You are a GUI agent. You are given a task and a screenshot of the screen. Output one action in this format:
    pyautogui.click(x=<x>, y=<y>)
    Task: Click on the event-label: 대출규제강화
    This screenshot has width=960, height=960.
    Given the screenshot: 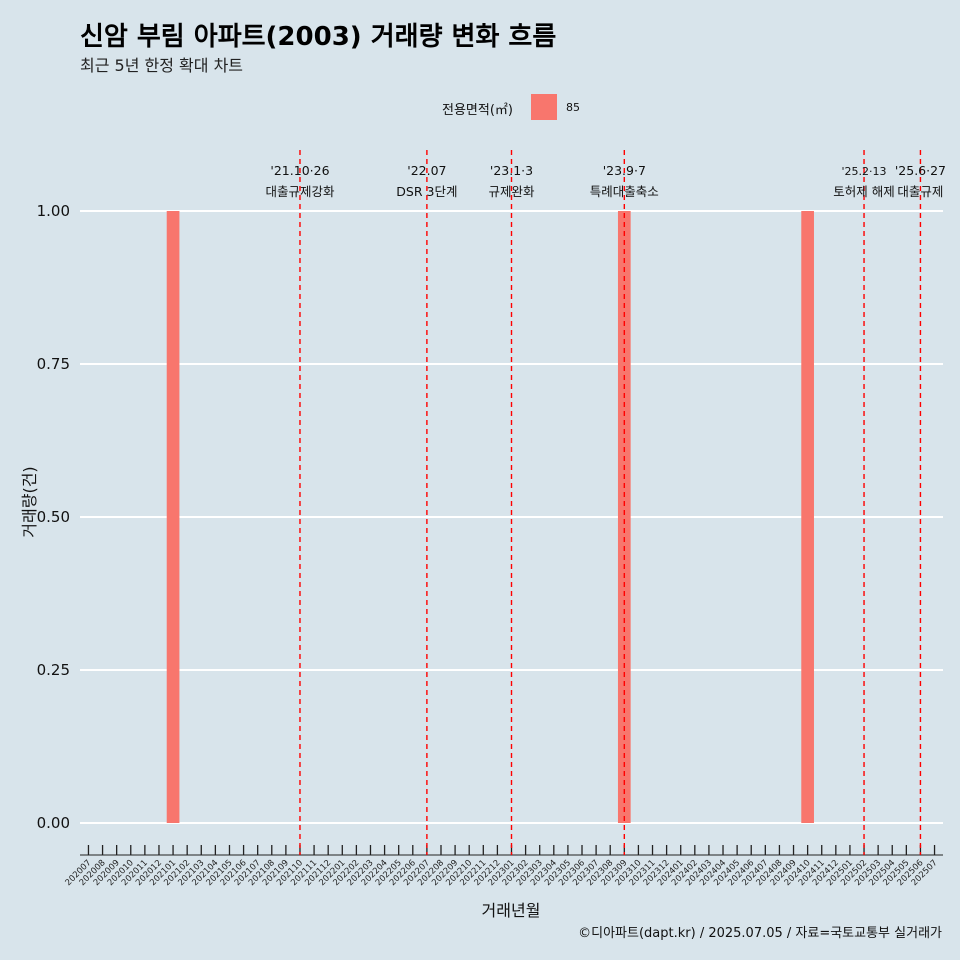 What is the action you would take?
    pyautogui.click(x=300, y=191)
    